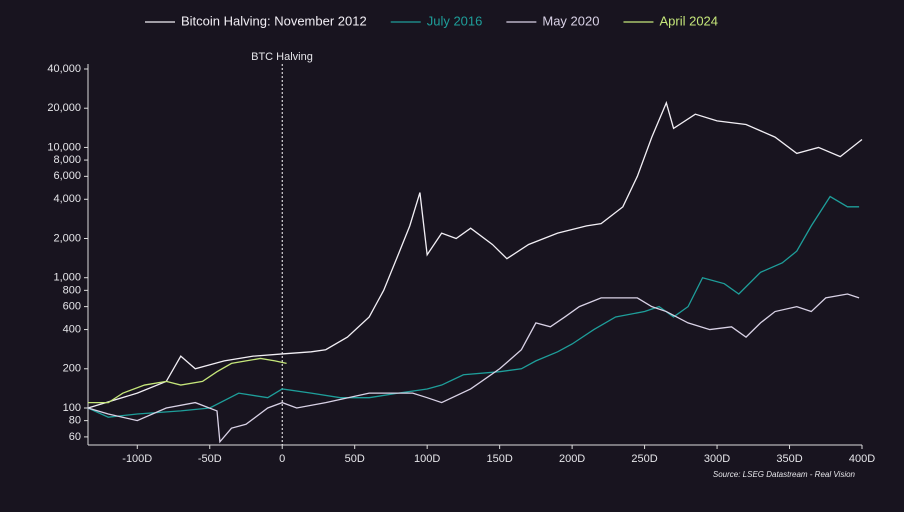  Describe the element at coordinates (137, 459) in the screenshot. I see `x-tick-label: -100D` at that location.